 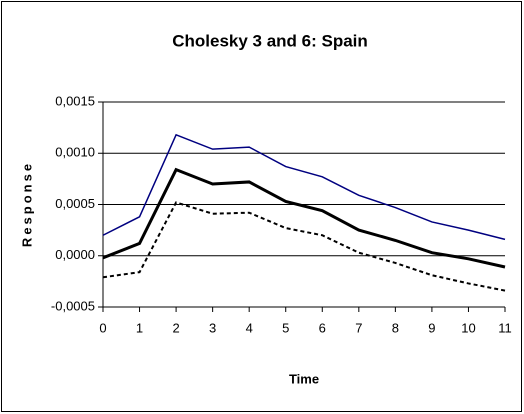 What do you see at coordinates (270, 40) in the screenshot?
I see `chart-title: Cholesky 3 and 6: Spain` at bounding box center [270, 40].